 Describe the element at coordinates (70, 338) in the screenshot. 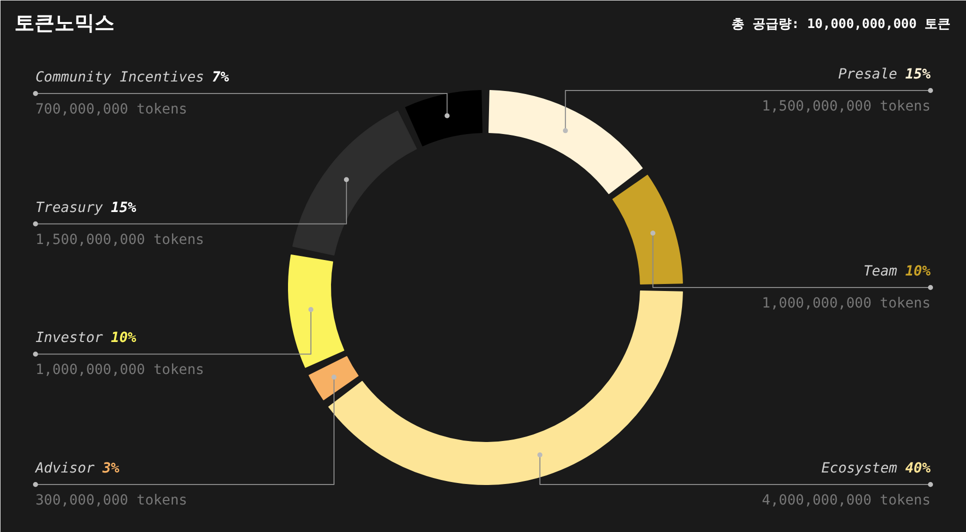

I see `slice-label: Investor` at that location.